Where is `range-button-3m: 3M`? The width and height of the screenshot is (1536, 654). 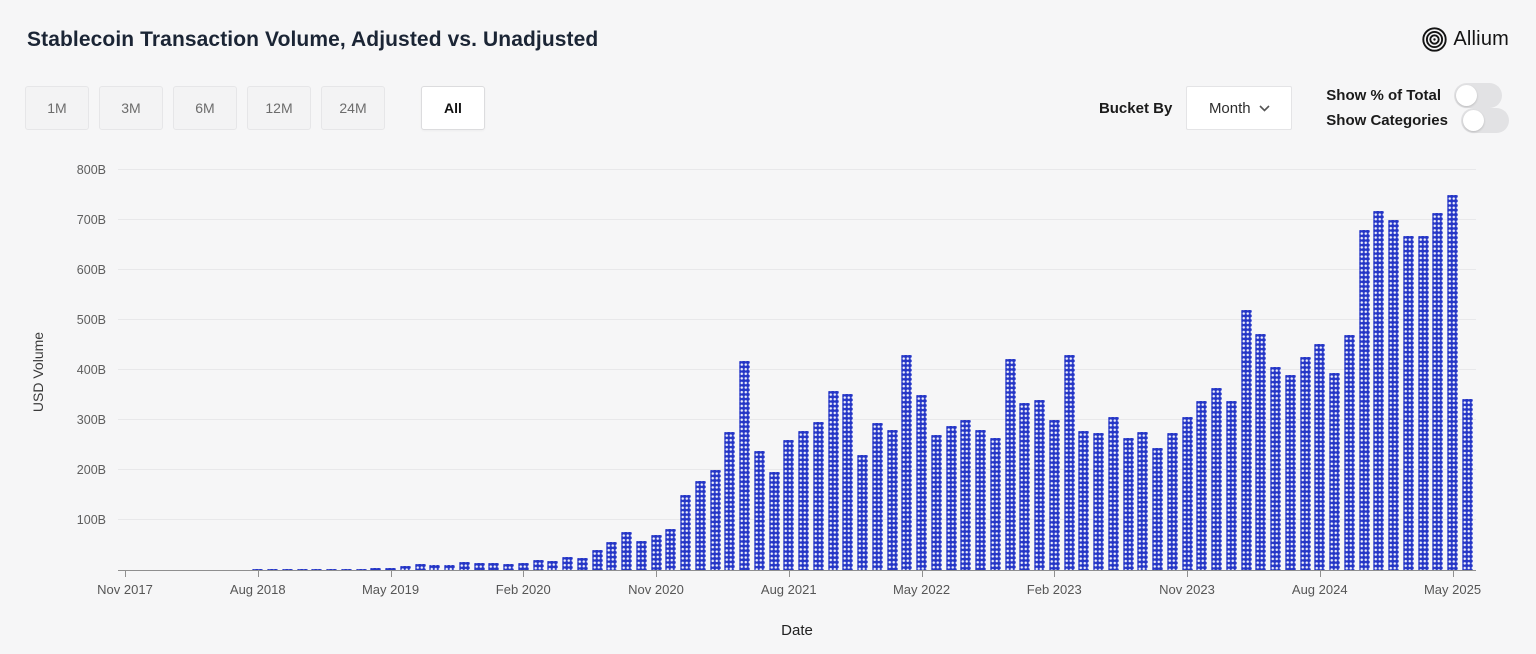 range-button-3m: 3M is located at coordinates (131, 108).